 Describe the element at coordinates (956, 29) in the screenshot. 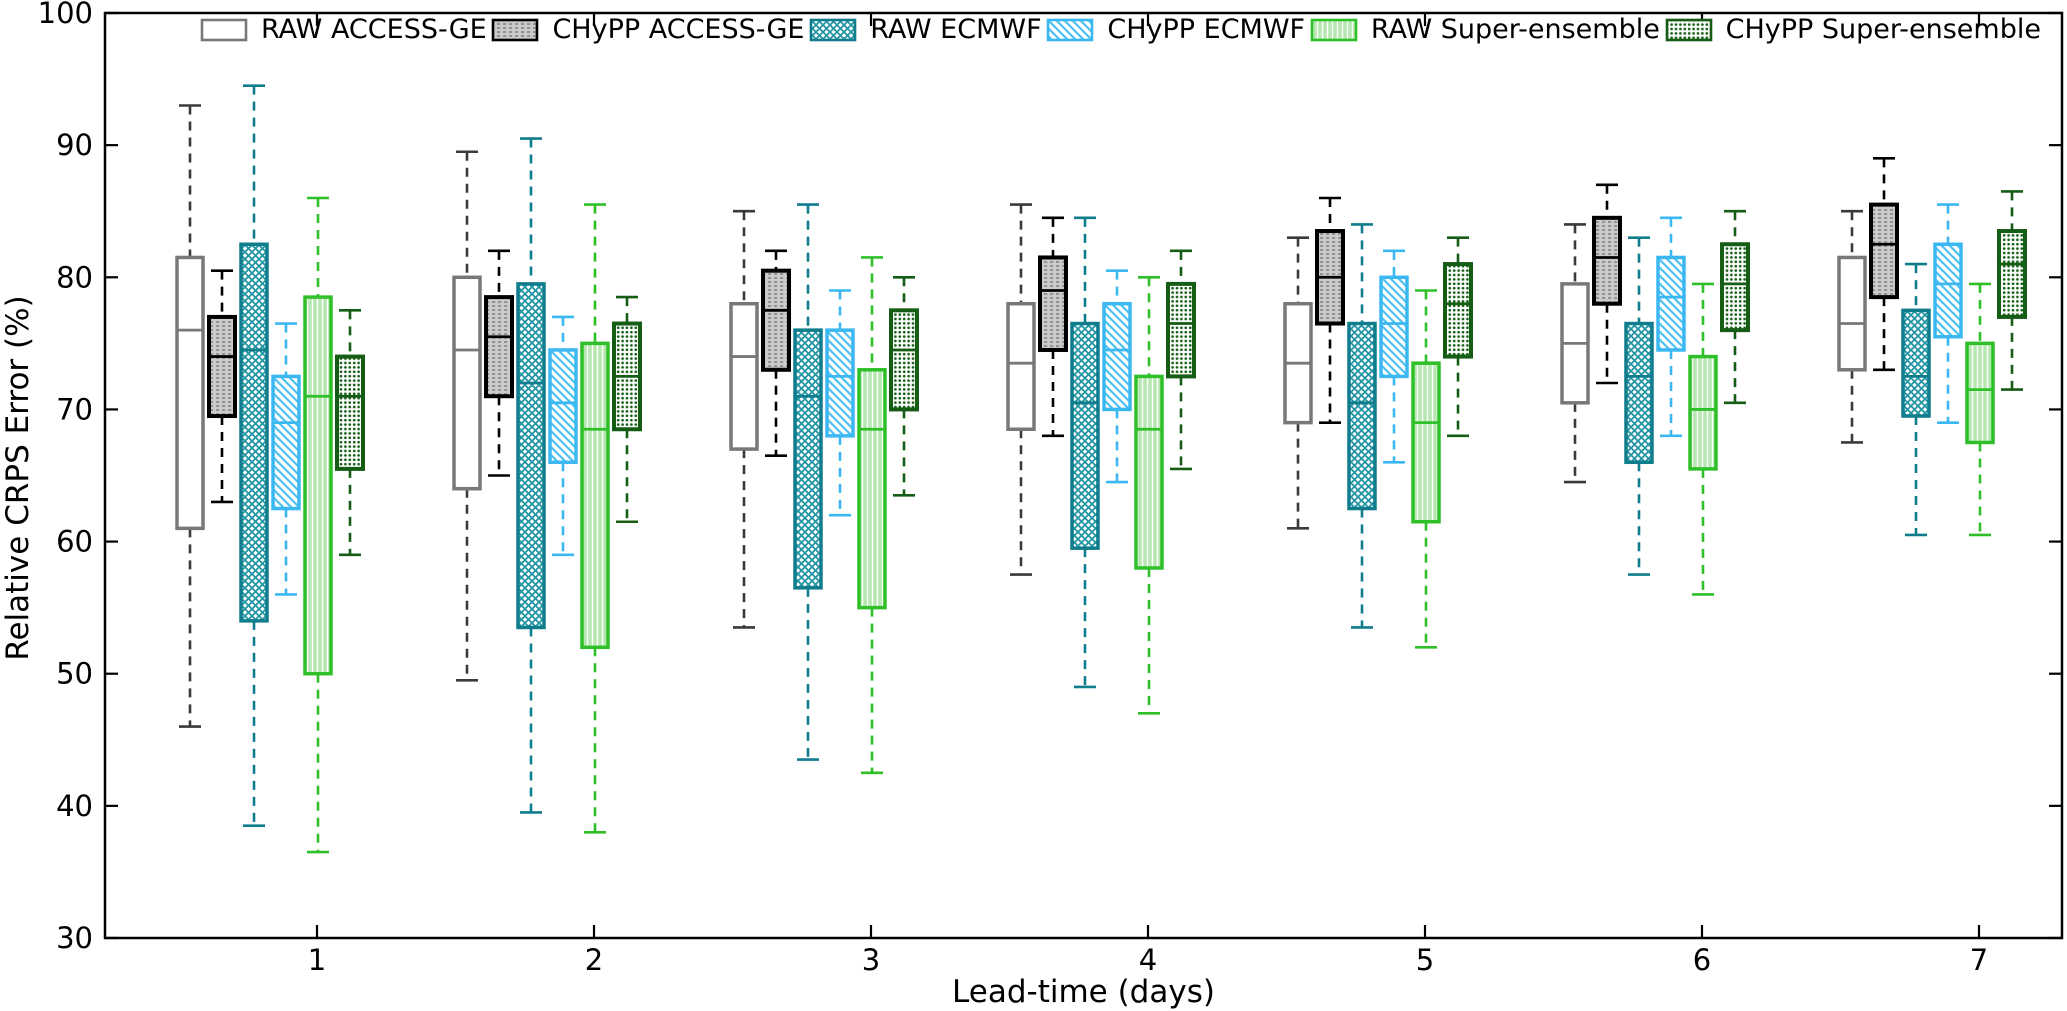

I see `legend-label-raw-ecmwf: RAW ECMWF` at that location.